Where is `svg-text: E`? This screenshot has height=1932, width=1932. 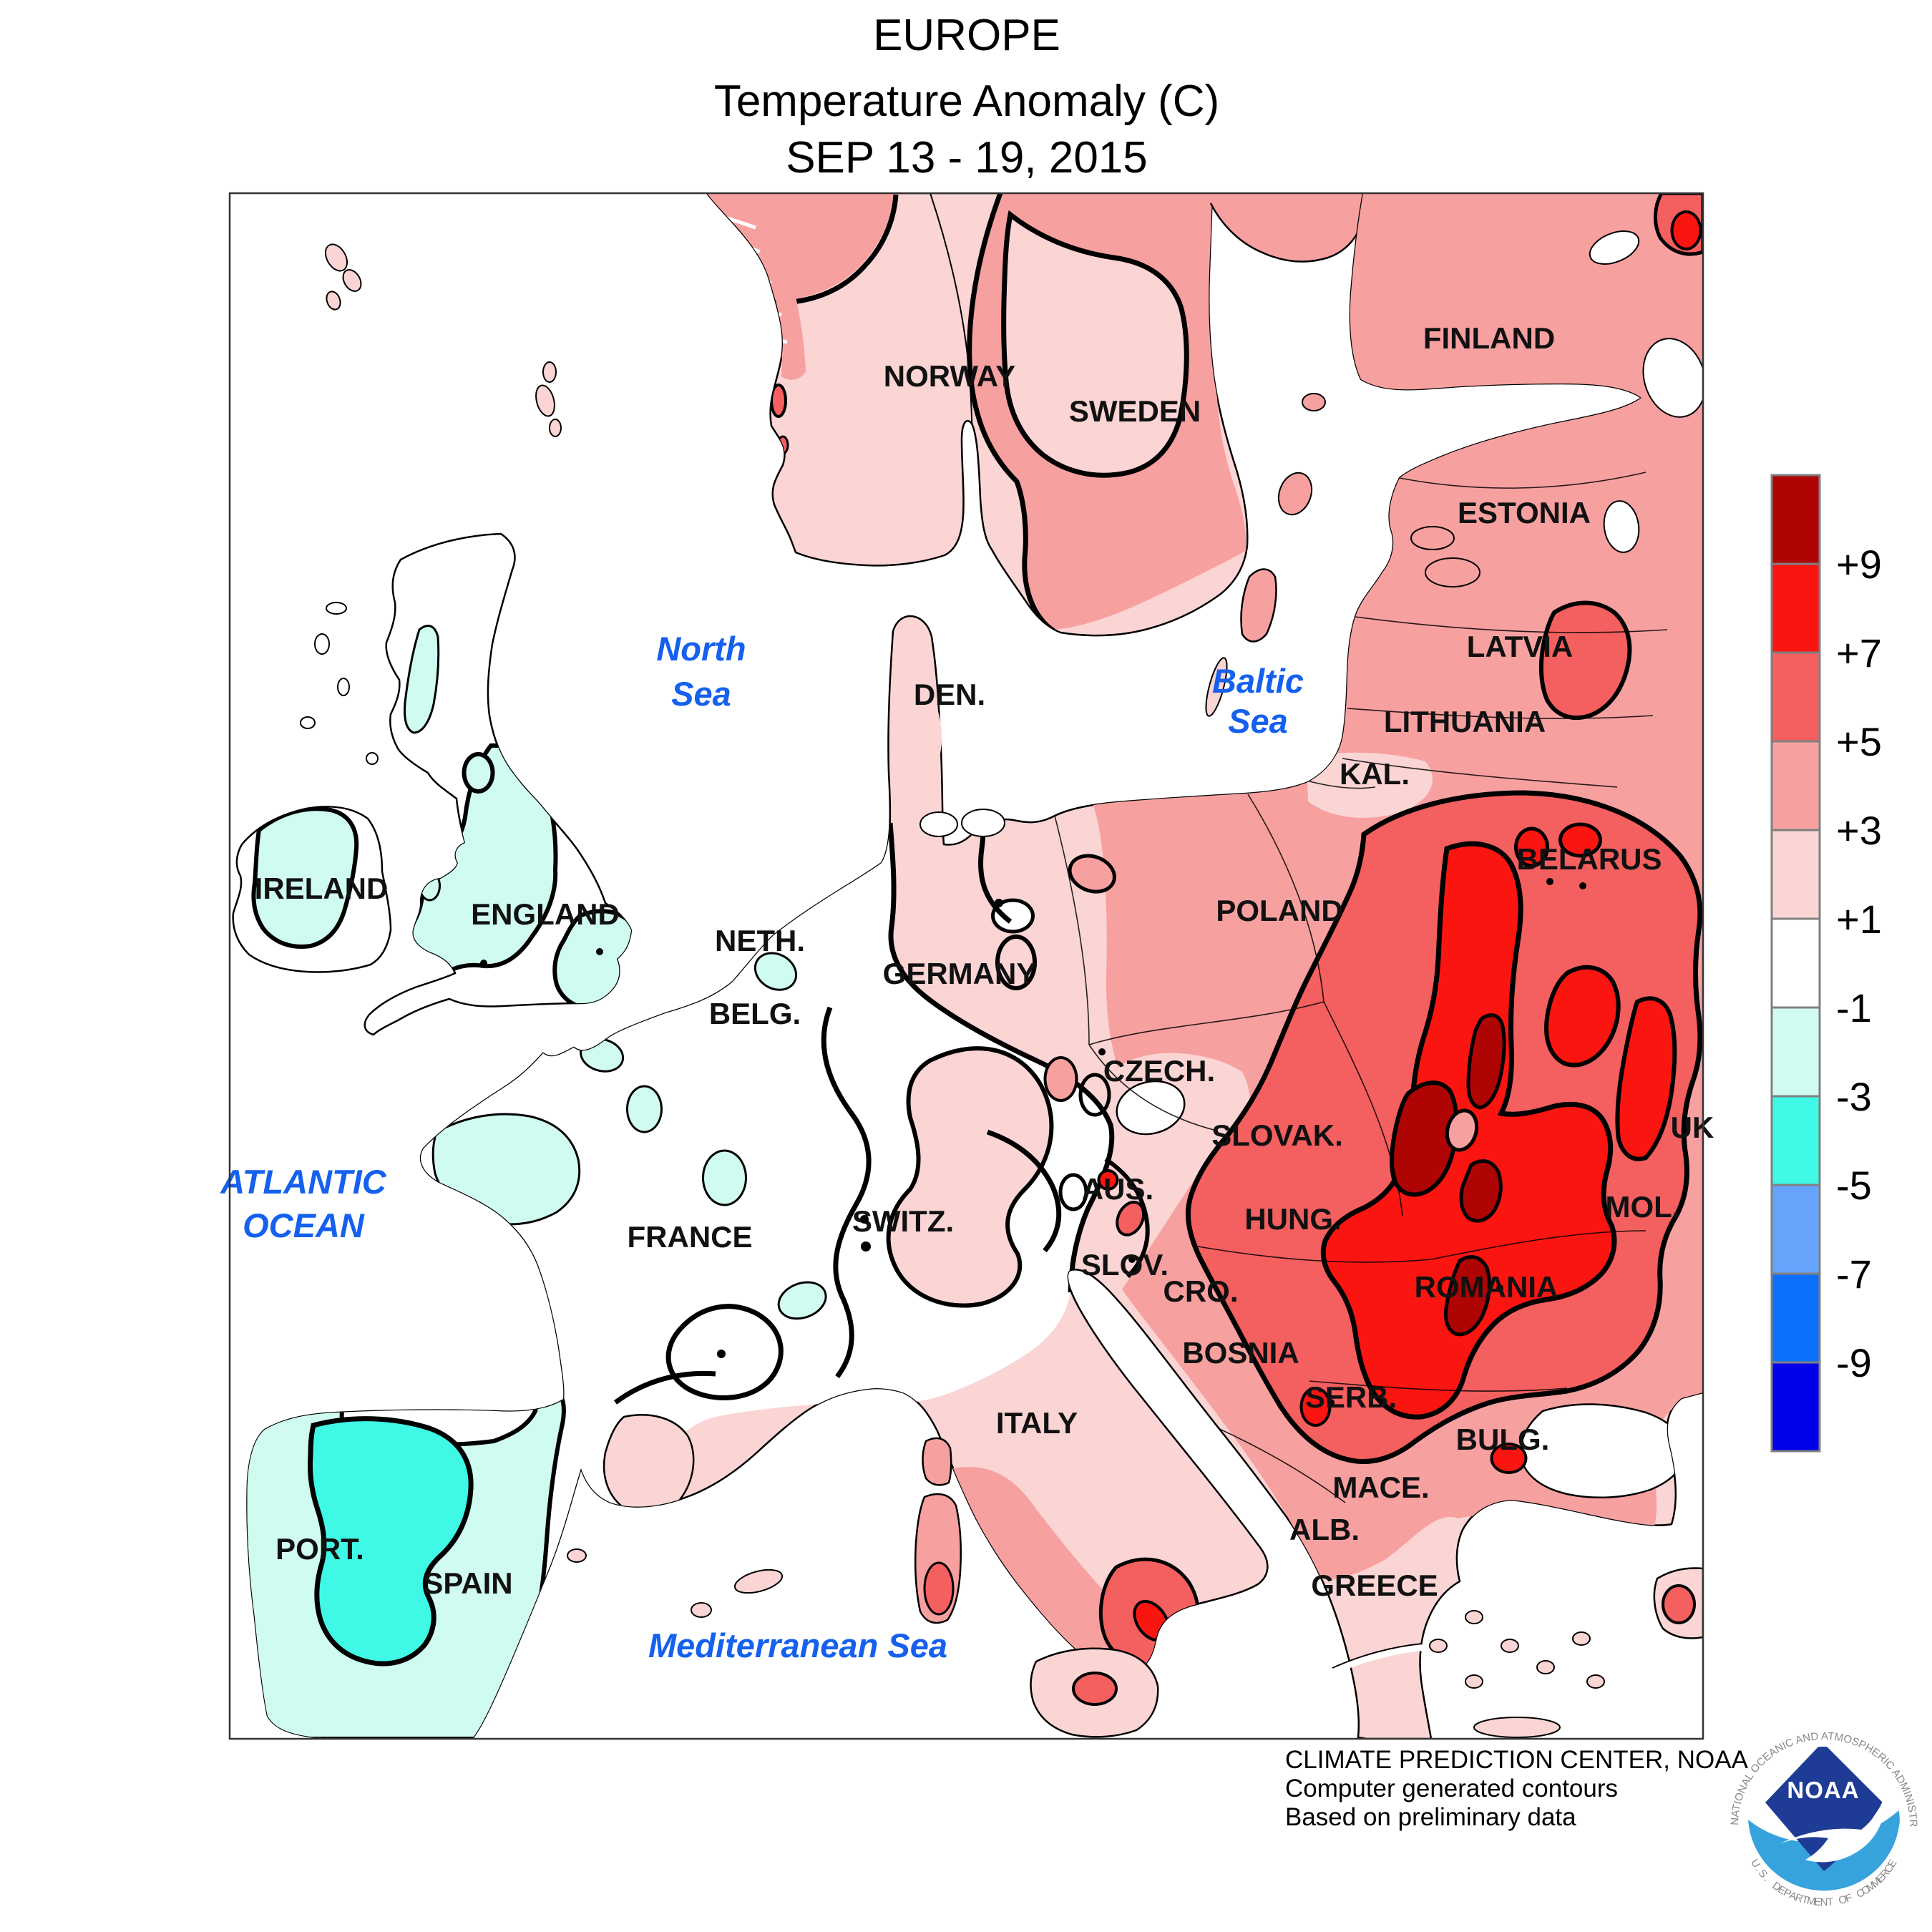 svg-text: E is located at coordinates (1817, 1902).